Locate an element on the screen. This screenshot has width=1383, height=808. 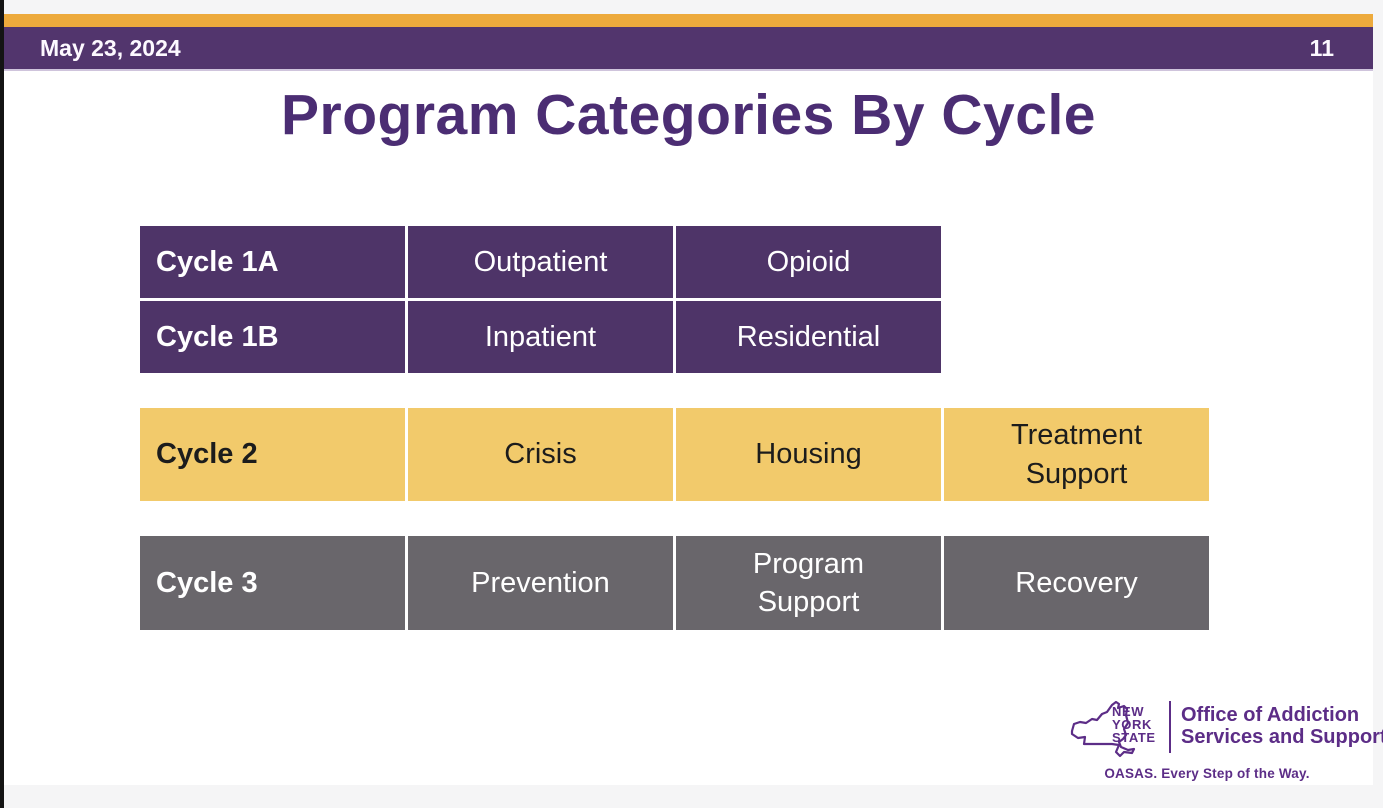
logo-divider is located at coordinates (1170, 727).